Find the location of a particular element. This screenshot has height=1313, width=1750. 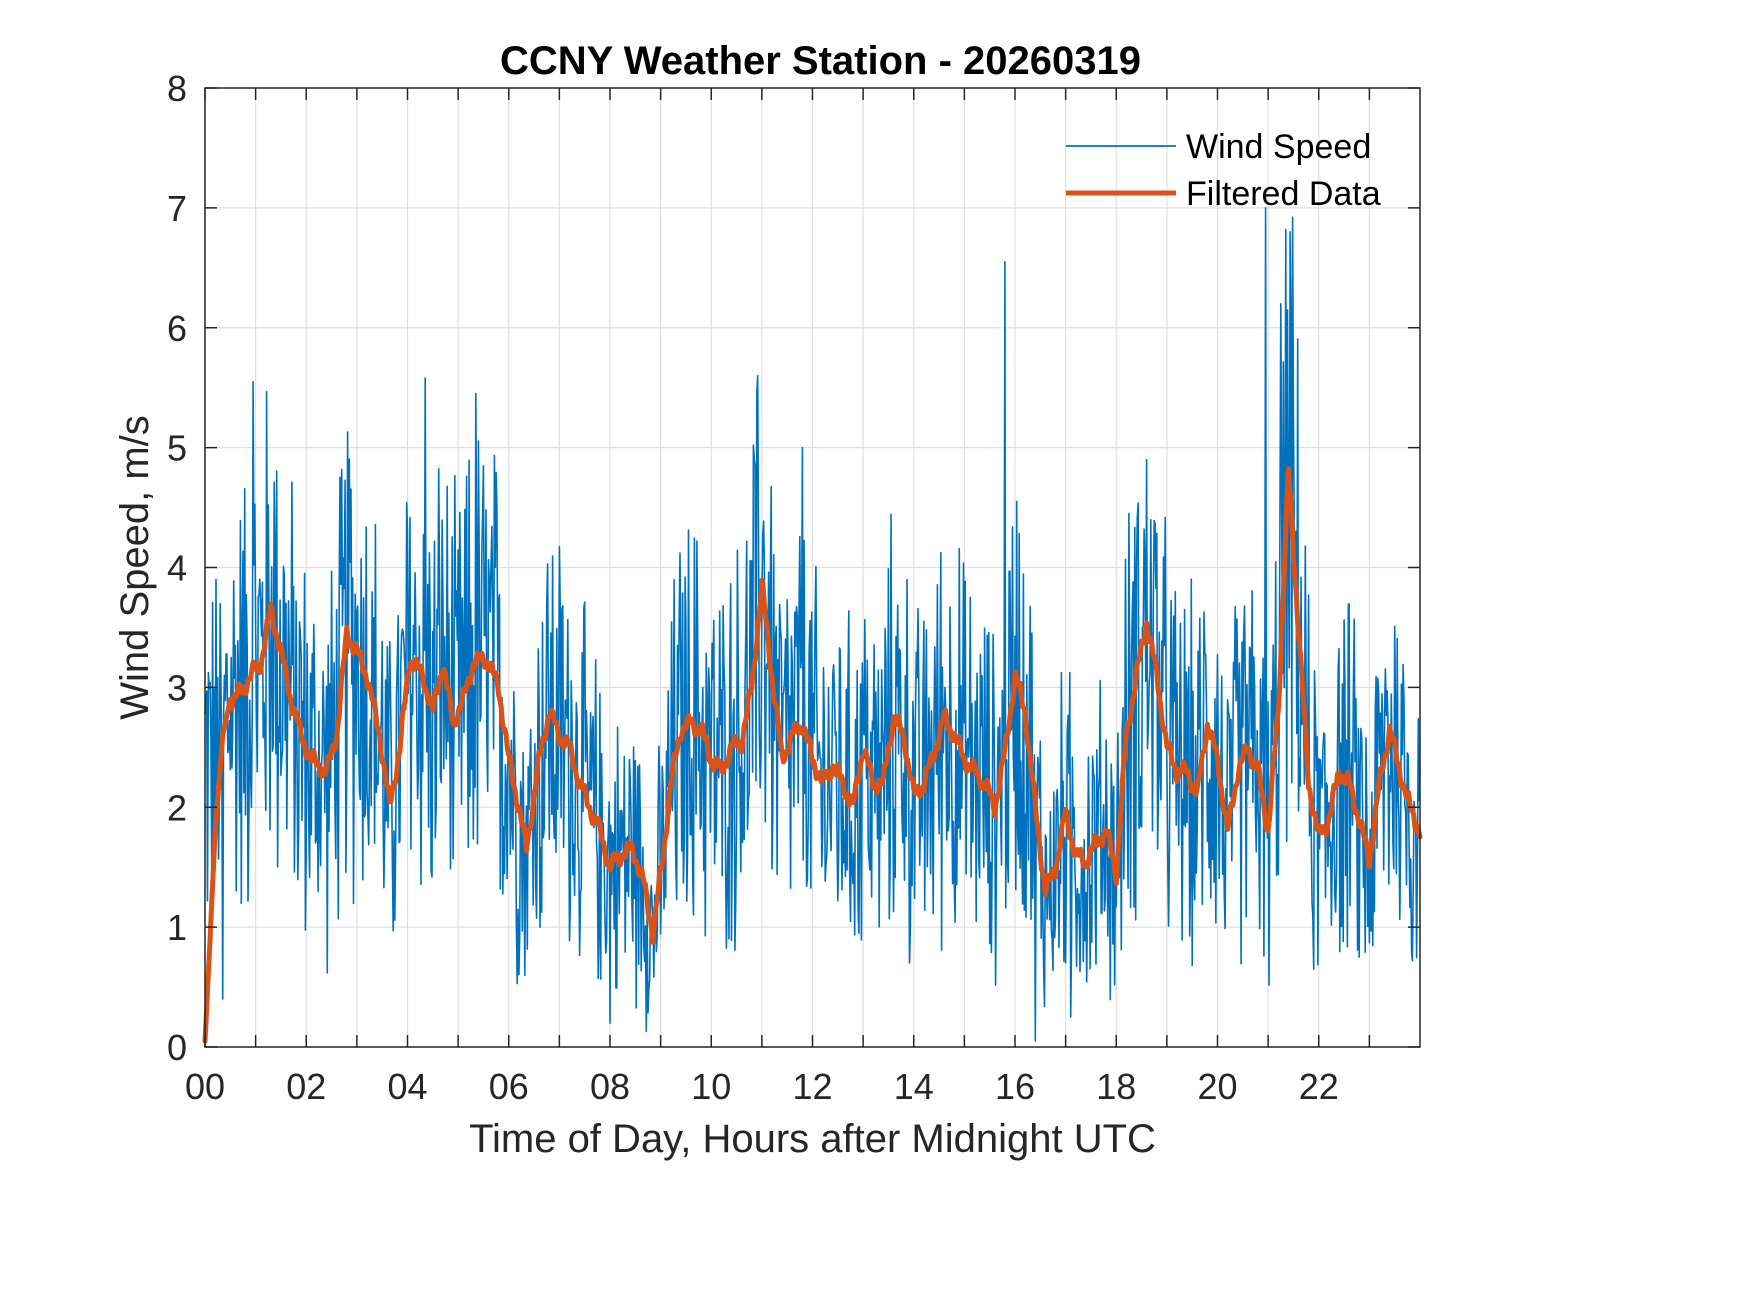

x-tick-label: 02 is located at coordinates (306, 1086).